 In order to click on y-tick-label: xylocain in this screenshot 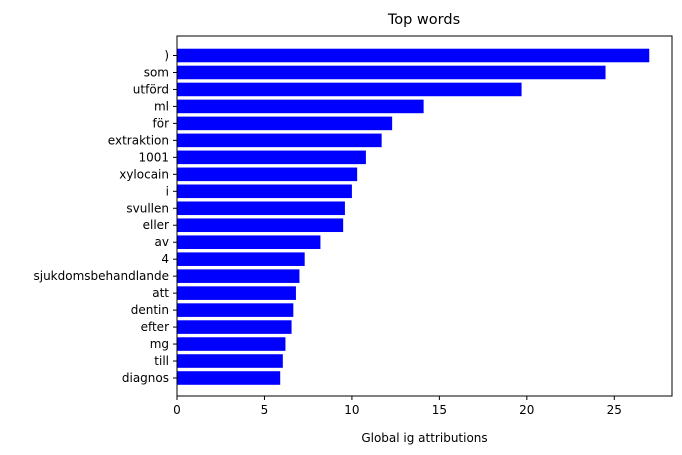, I will do `click(144, 174)`.